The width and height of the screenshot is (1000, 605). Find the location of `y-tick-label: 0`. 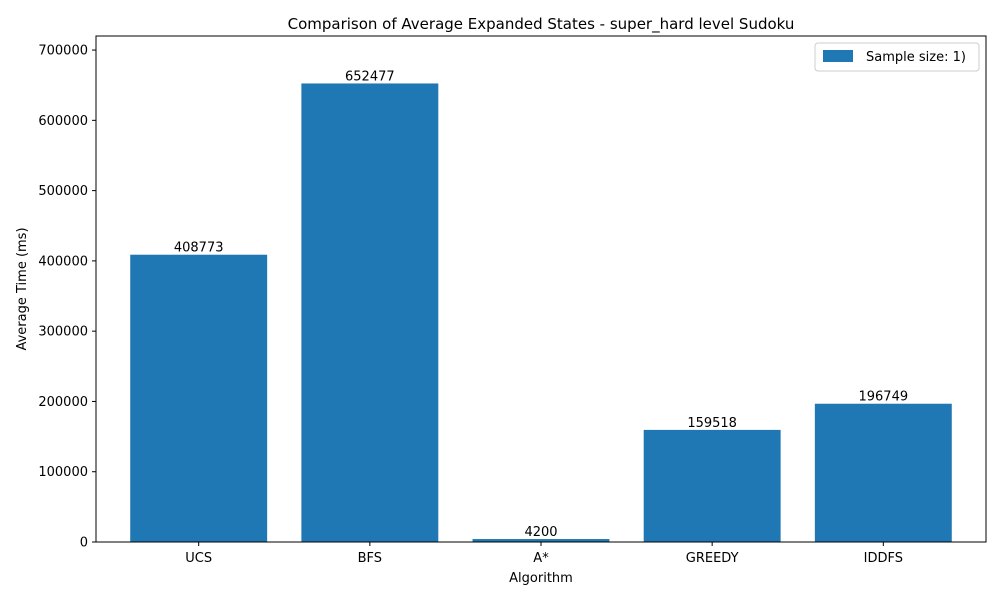

y-tick-label: 0 is located at coordinates (84, 543).